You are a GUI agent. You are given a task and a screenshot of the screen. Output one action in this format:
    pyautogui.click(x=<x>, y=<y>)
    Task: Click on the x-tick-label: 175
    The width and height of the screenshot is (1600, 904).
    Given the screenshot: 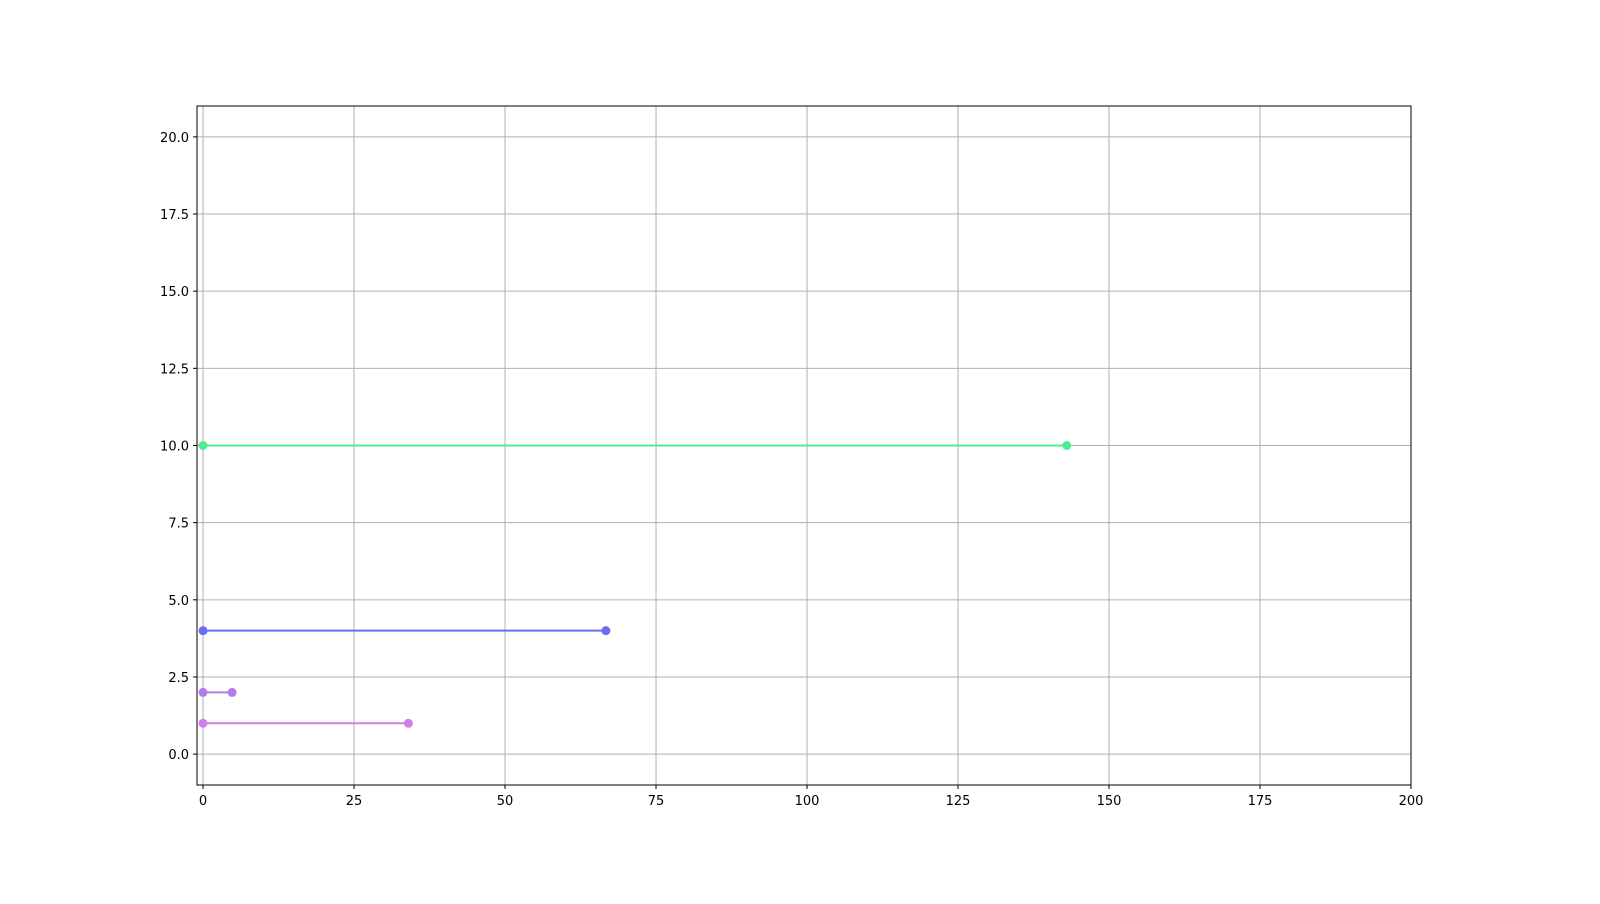 What is the action you would take?
    pyautogui.click(x=1260, y=801)
    